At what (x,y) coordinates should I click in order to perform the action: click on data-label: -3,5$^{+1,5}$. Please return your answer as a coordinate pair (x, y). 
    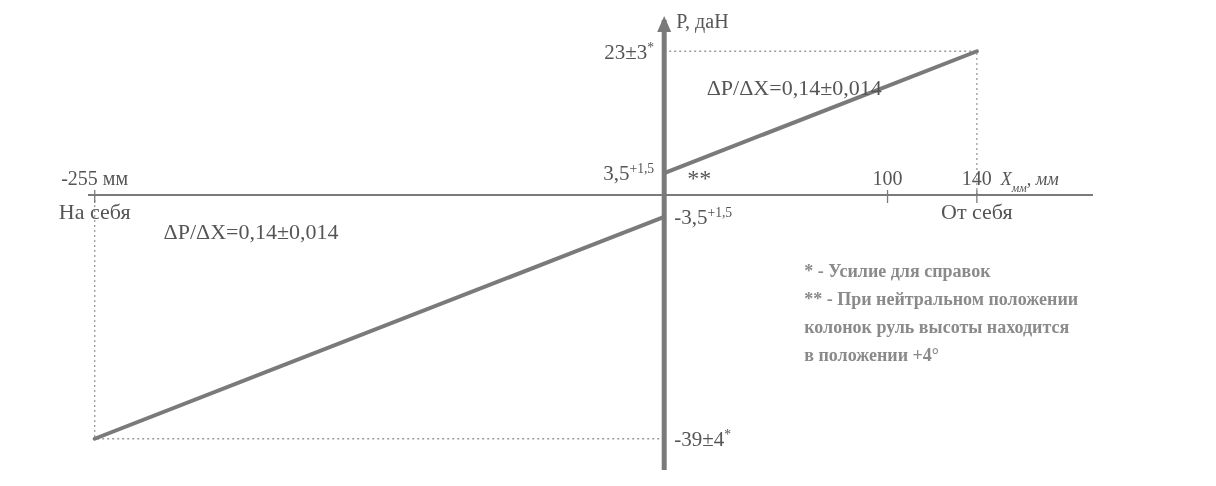
    Looking at the image, I should click on (703, 217).